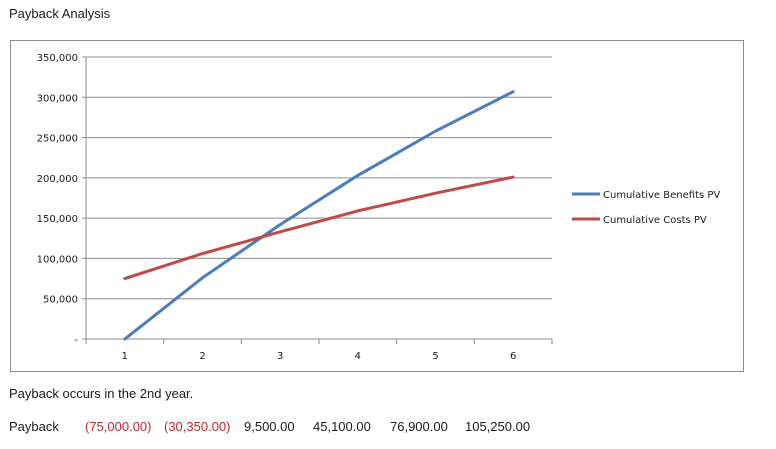 This screenshot has width=776, height=449. I want to click on payback-value-5: 76,900.00, so click(419, 426).